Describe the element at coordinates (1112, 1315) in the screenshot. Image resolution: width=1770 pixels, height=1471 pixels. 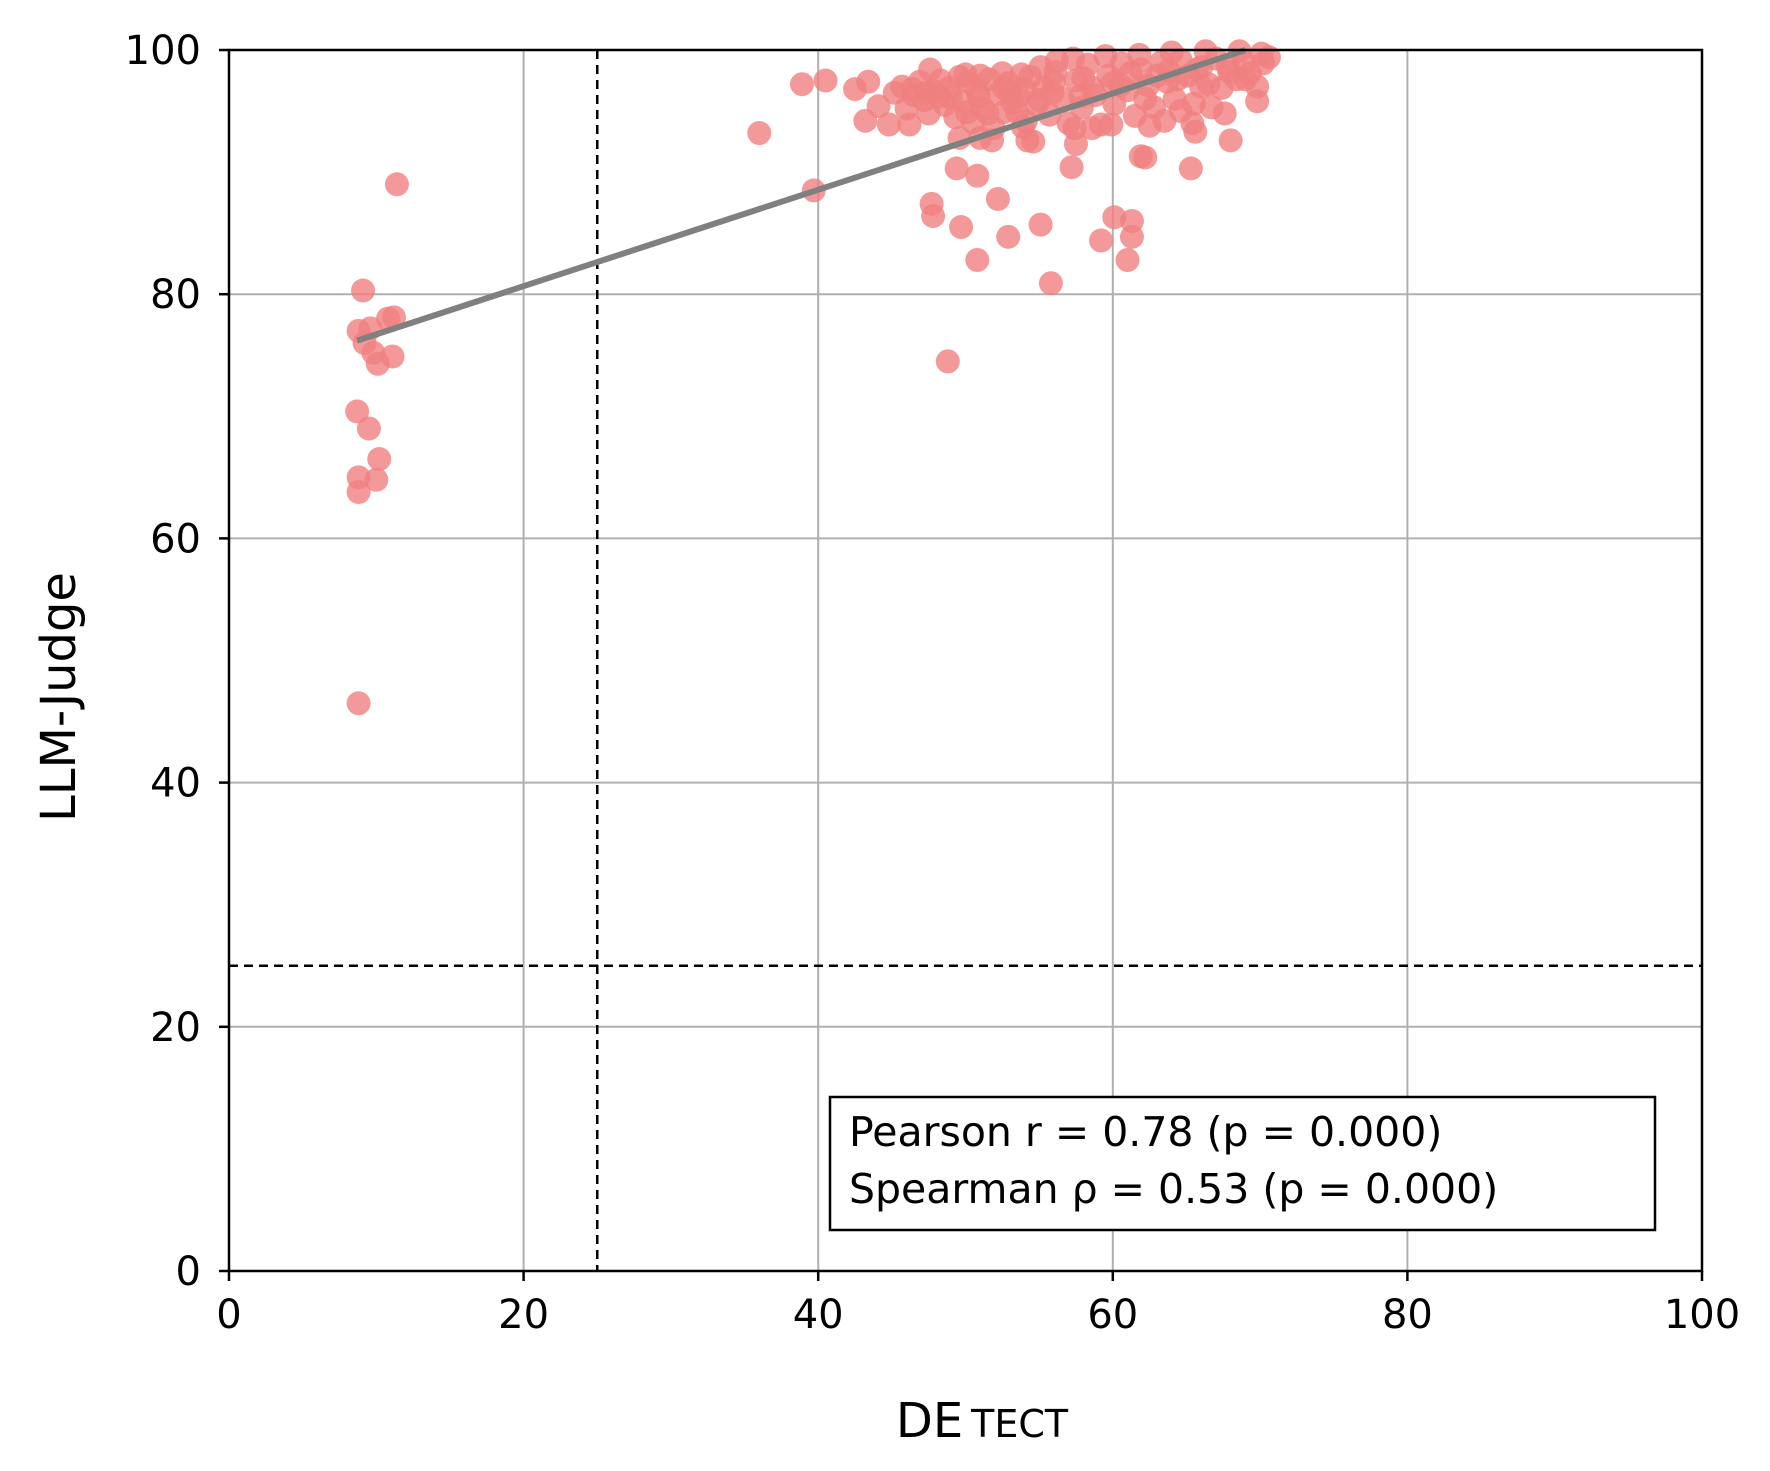
I see `x-tick-label: 60` at that location.